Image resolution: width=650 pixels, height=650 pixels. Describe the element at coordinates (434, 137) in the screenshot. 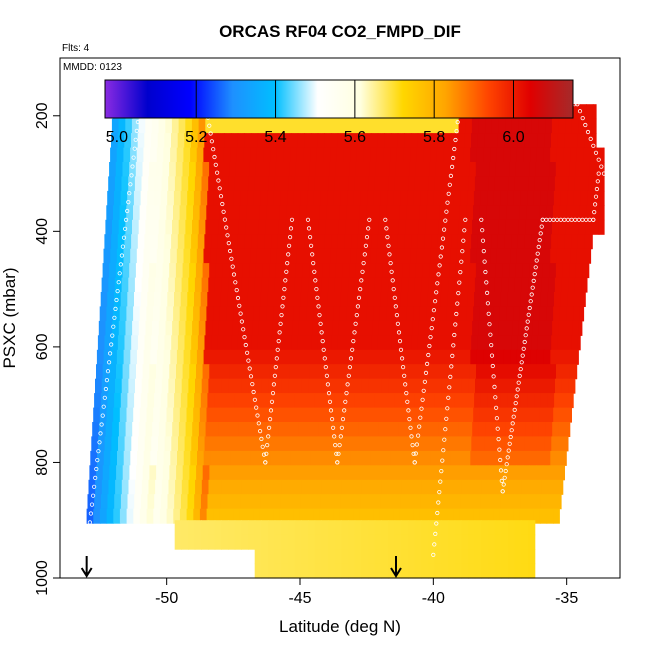

I see `colorbar-tick-label: 5.8` at that location.